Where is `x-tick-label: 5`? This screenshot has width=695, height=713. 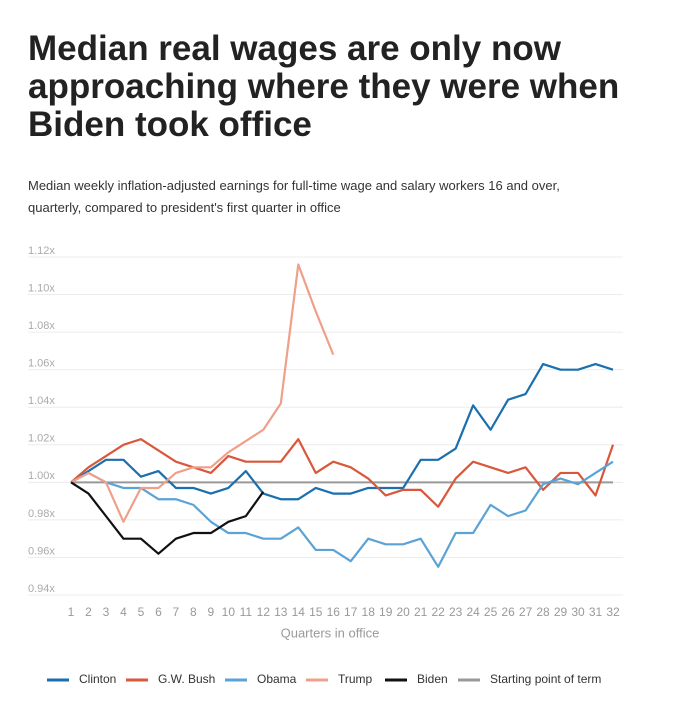
x-tick-label: 5 is located at coordinates (141, 612).